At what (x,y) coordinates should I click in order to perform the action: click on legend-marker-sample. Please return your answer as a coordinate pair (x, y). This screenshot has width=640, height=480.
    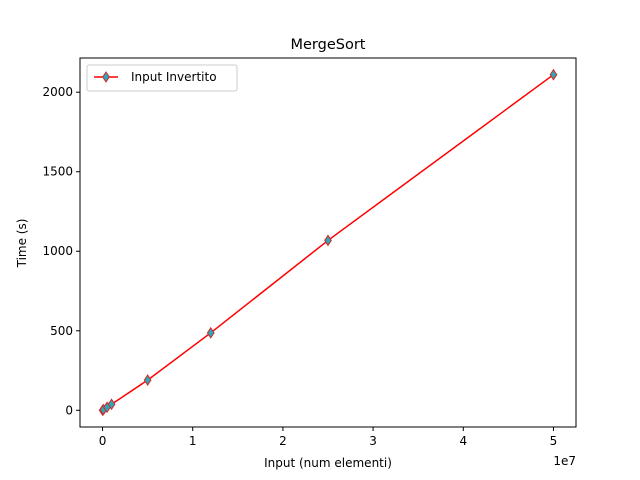
    Looking at the image, I should click on (106, 77).